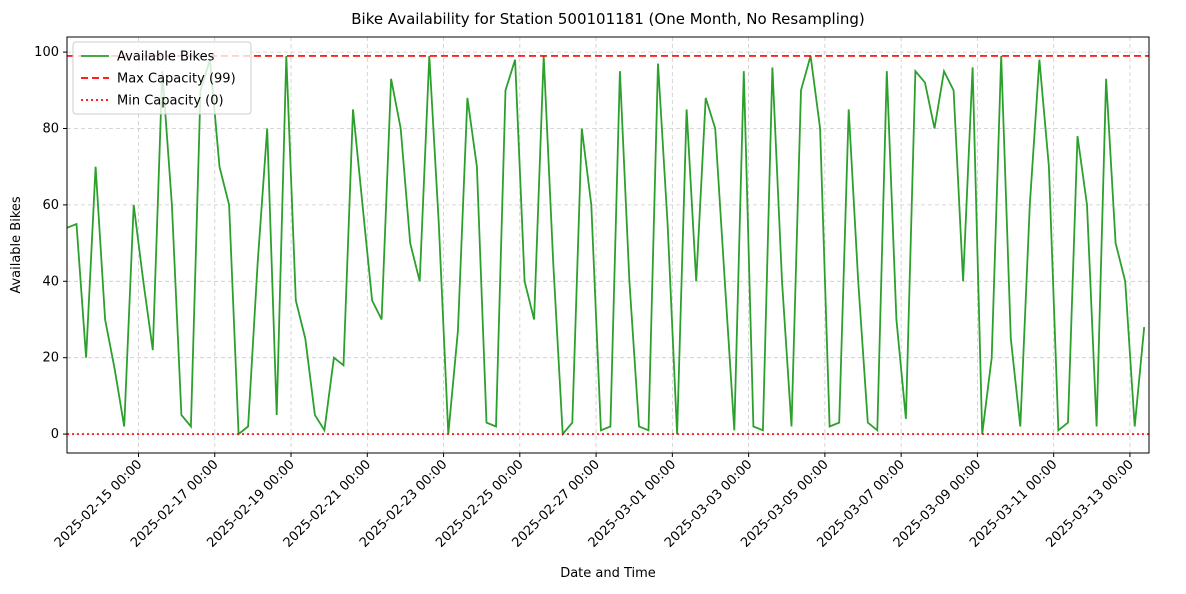 The width and height of the screenshot is (1186, 594). What do you see at coordinates (166, 57) in the screenshot?
I see `legend-label: Available Bikes` at bounding box center [166, 57].